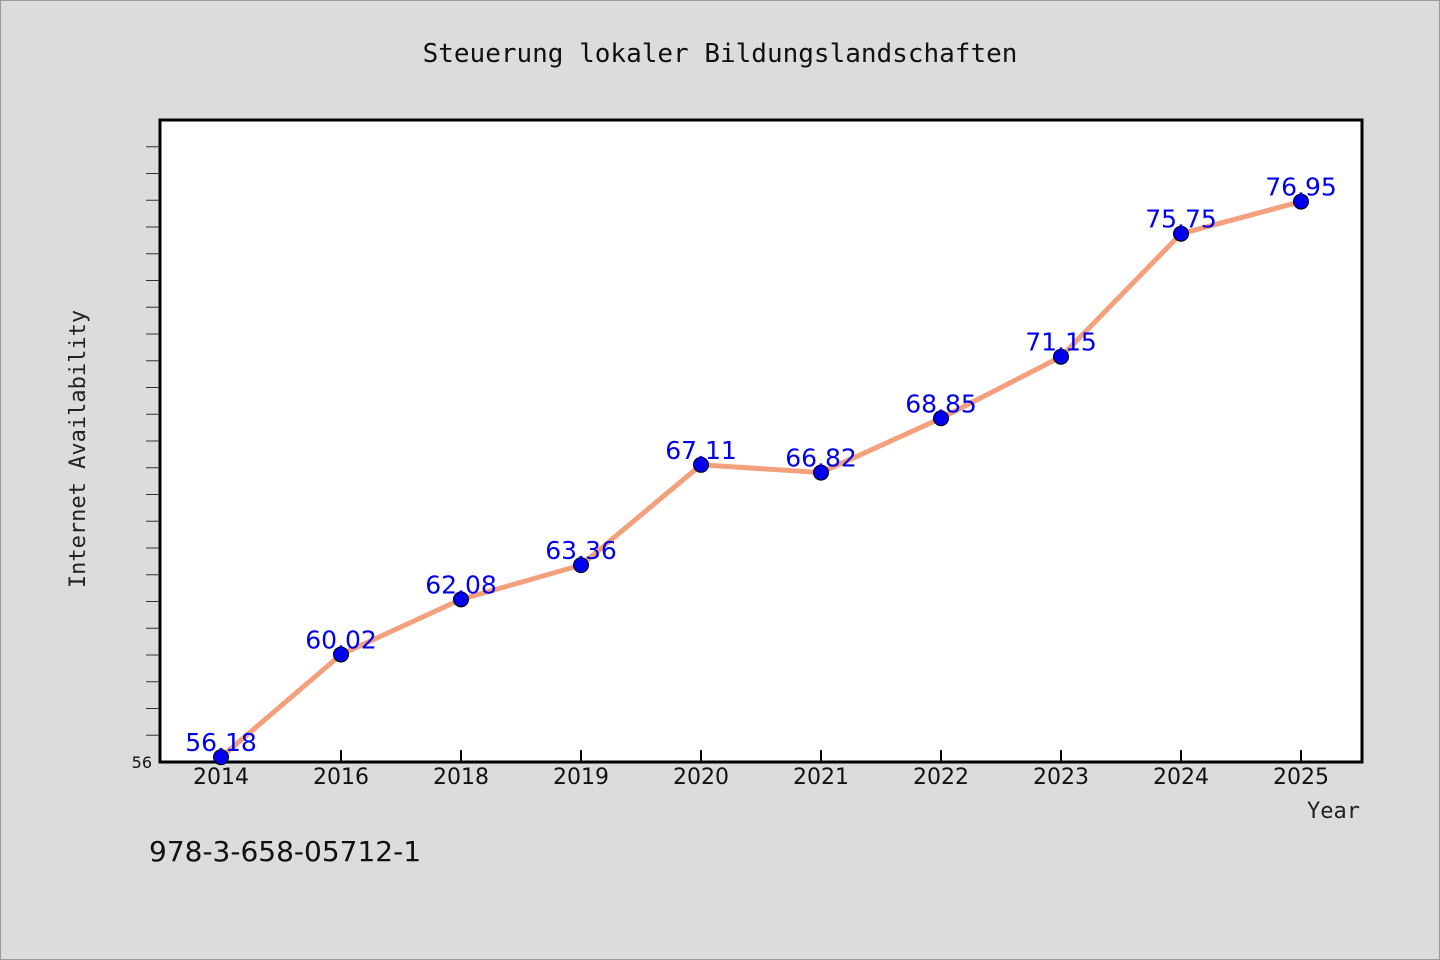 This screenshot has width=1440, height=960. What do you see at coordinates (1181, 777) in the screenshot?
I see `x-tick-label: 2024` at bounding box center [1181, 777].